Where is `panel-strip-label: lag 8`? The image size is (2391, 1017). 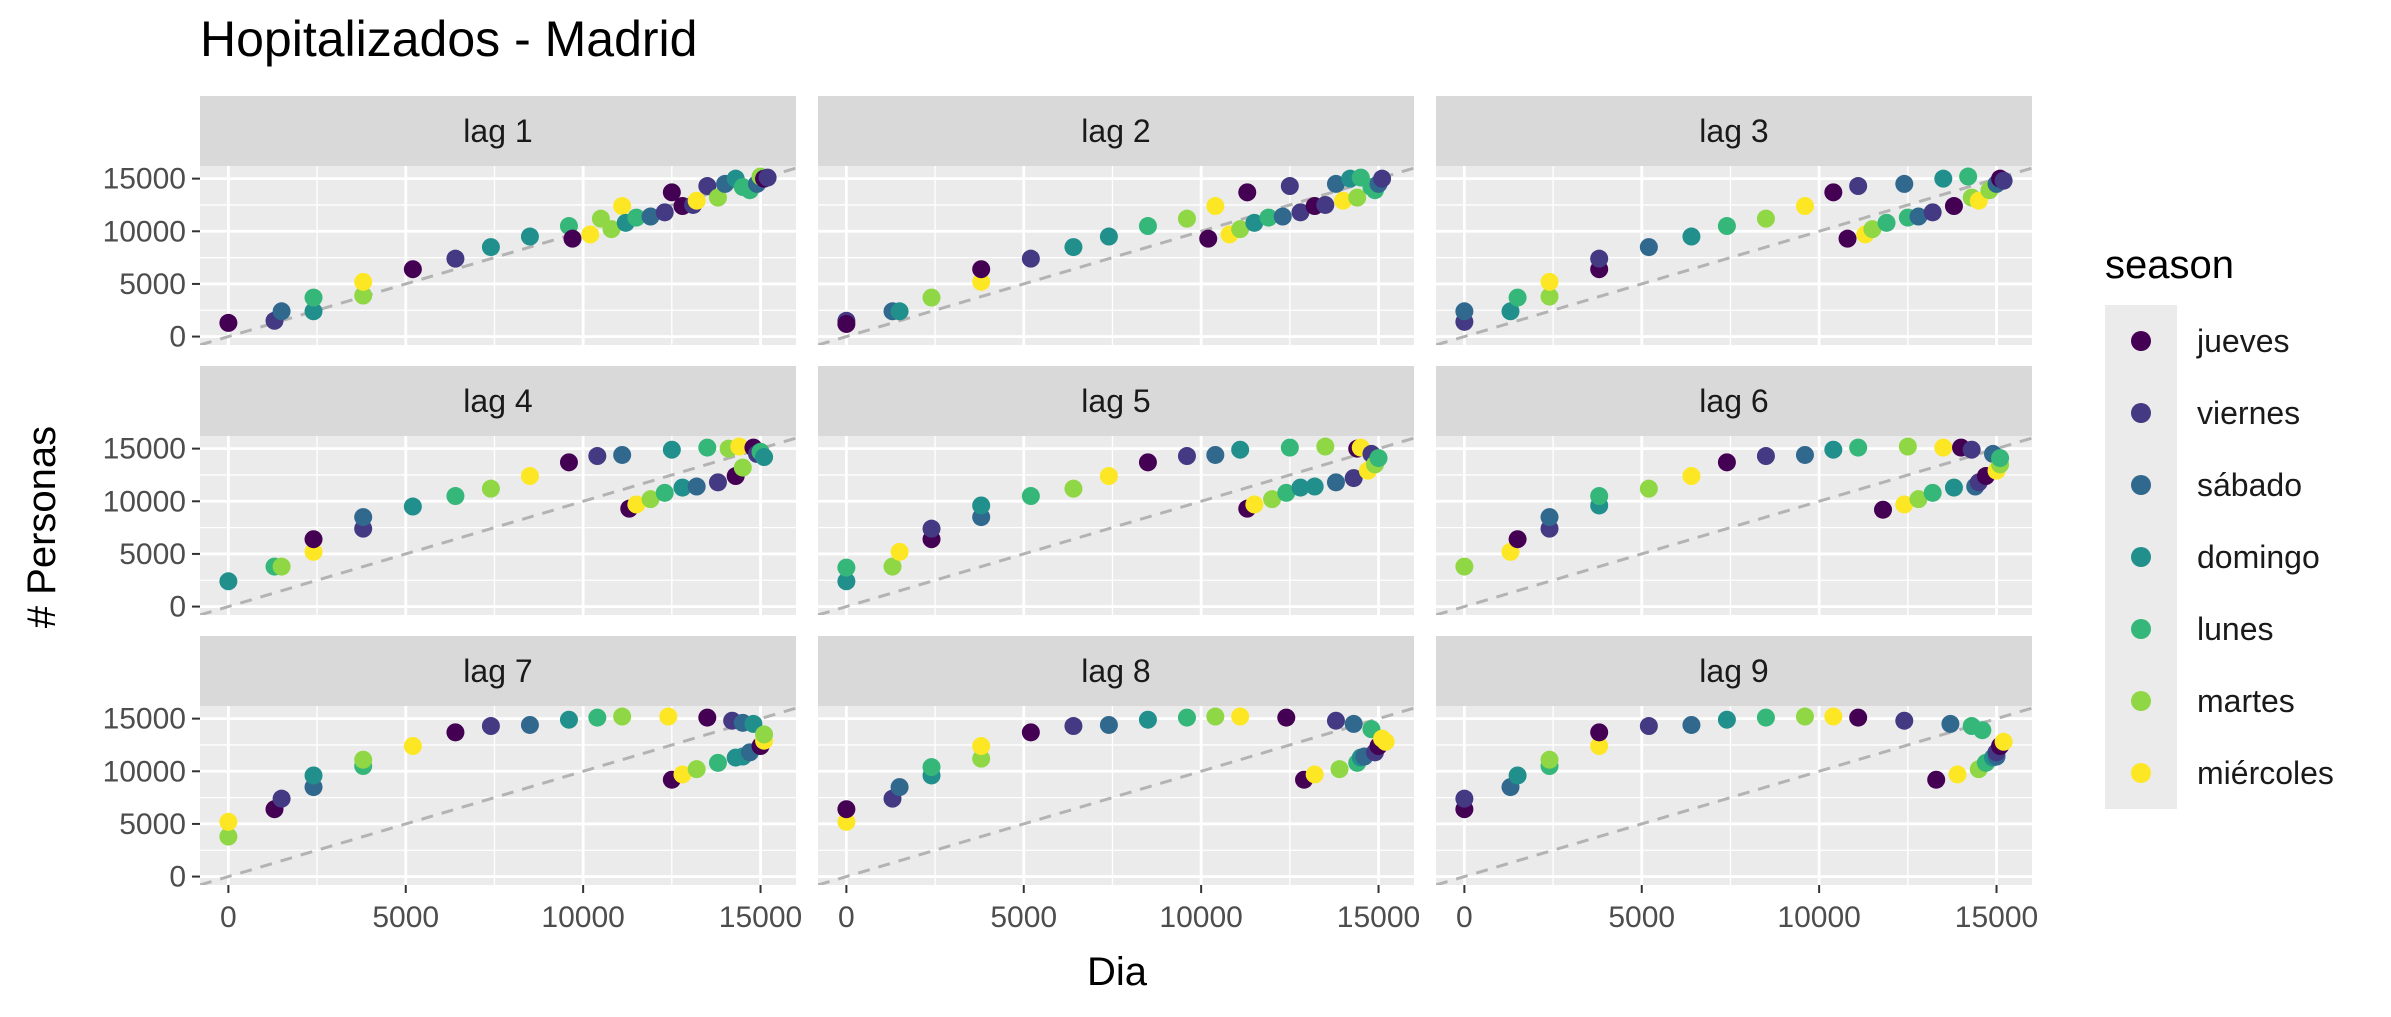 panel-strip-label: lag 8 is located at coordinates (1115, 671).